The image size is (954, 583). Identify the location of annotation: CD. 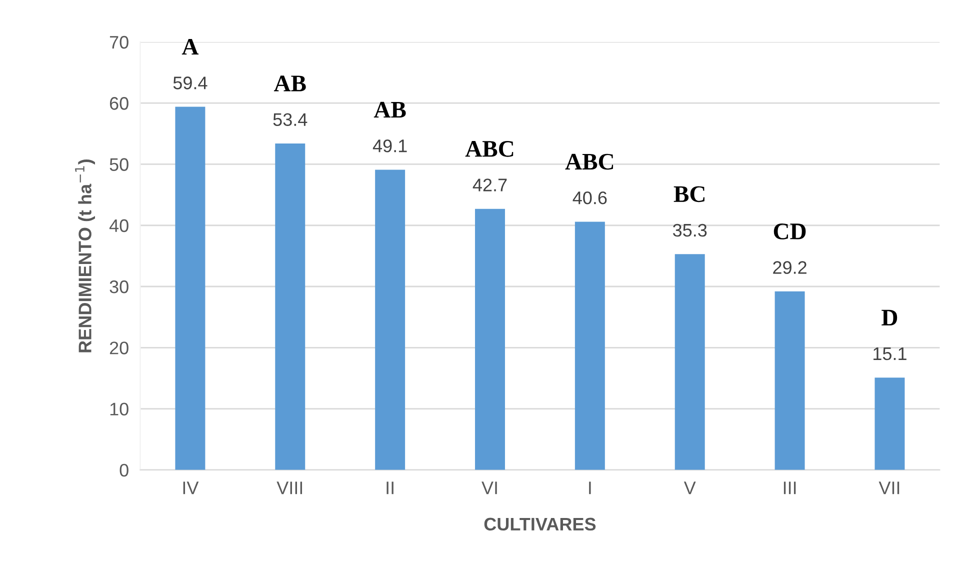
(790, 232).